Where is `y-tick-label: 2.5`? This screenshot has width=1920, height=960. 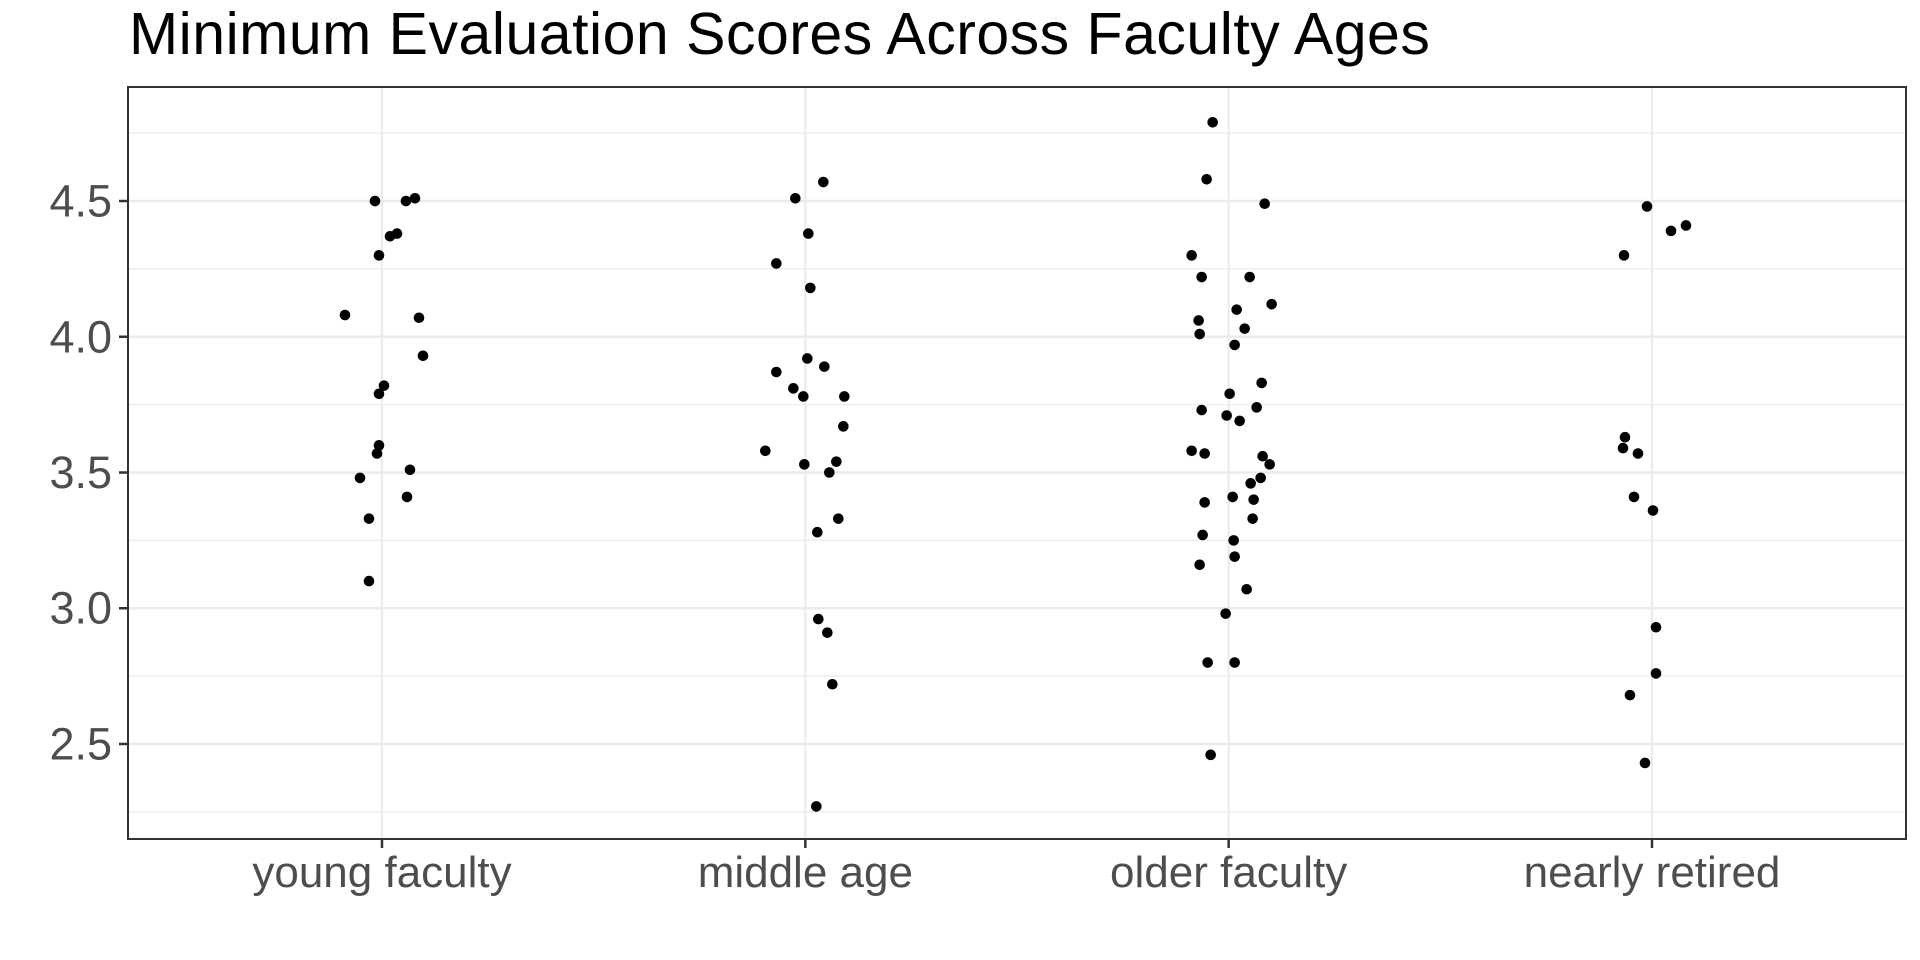
y-tick-label: 2.5 is located at coordinates (80, 743).